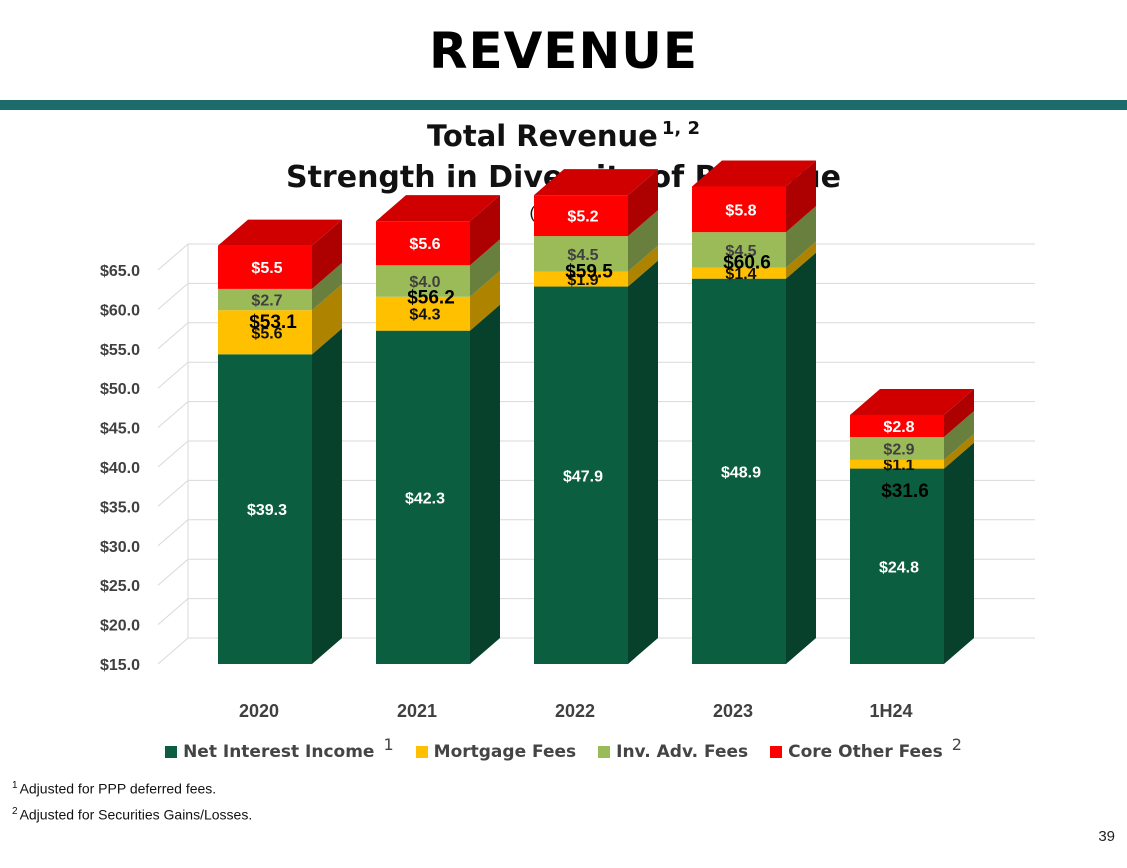 Image resolution: width=1127 pixels, height=868 pixels. Describe the element at coordinates (279, 752) in the screenshot. I see `legend-label: Net Interest Income` at that location.